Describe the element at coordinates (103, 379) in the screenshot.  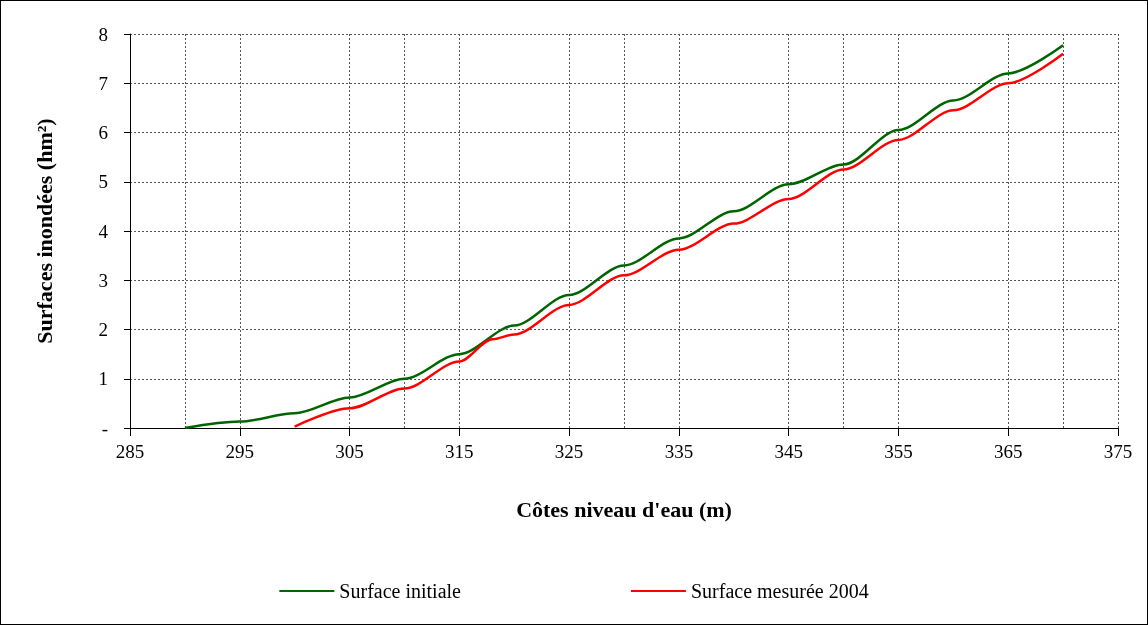
I see `y-tick-label: 1` at that location.